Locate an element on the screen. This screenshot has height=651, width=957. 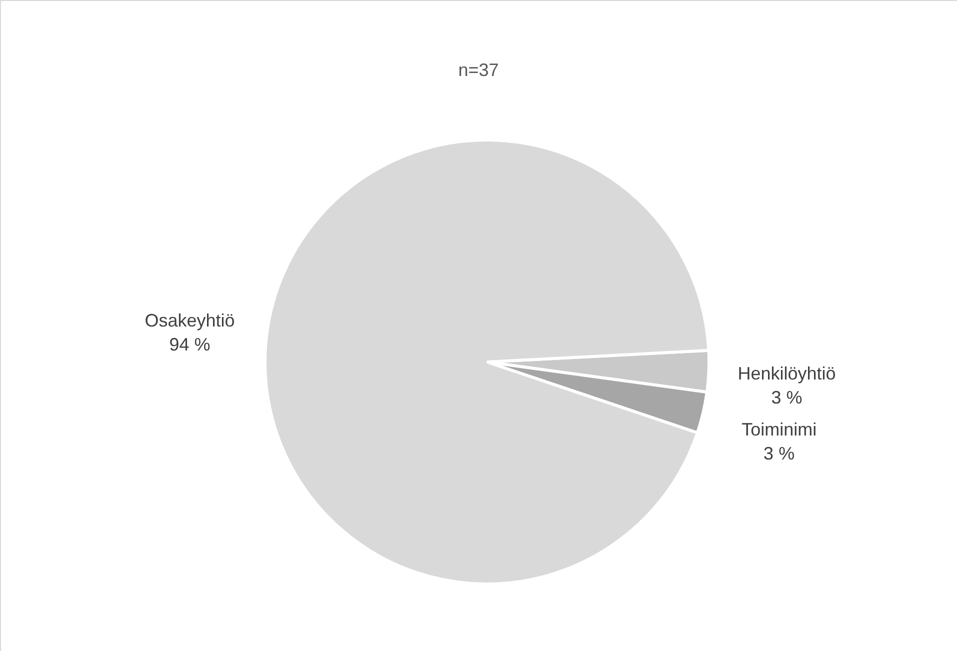
chart-title: n=37 is located at coordinates (478, 70).